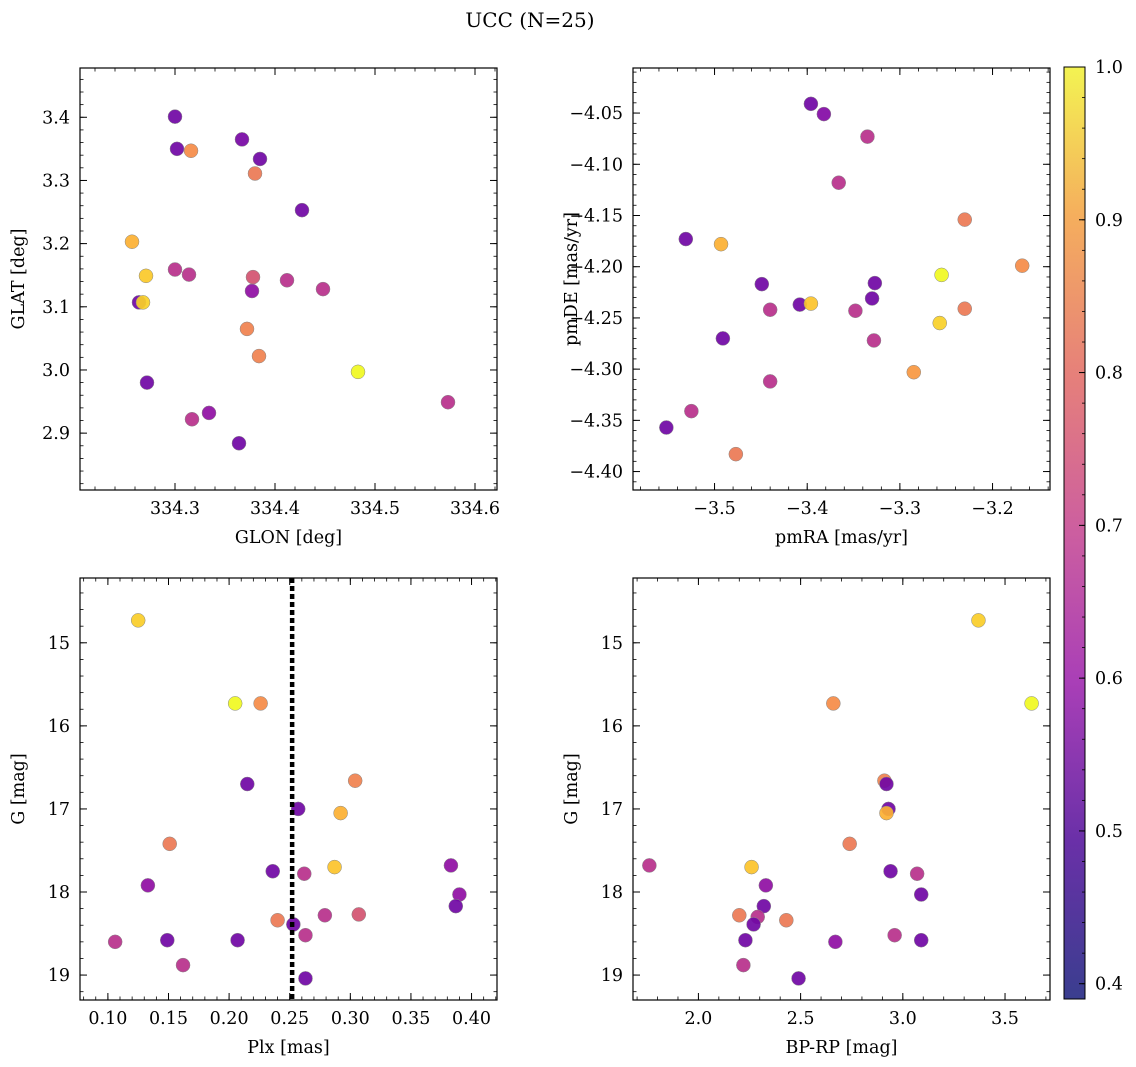 This screenshot has height=1067, width=1136. Describe the element at coordinates (596, 370) in the screenshot. I see `y-tick-label: −4.30` at that location.